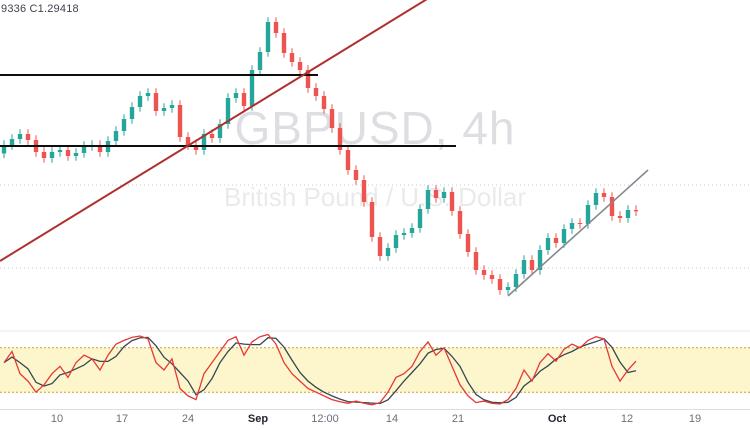 The height and width of the screenshot is (430, 750). I want to click on time-axis-label: 19, so click(695, 419).